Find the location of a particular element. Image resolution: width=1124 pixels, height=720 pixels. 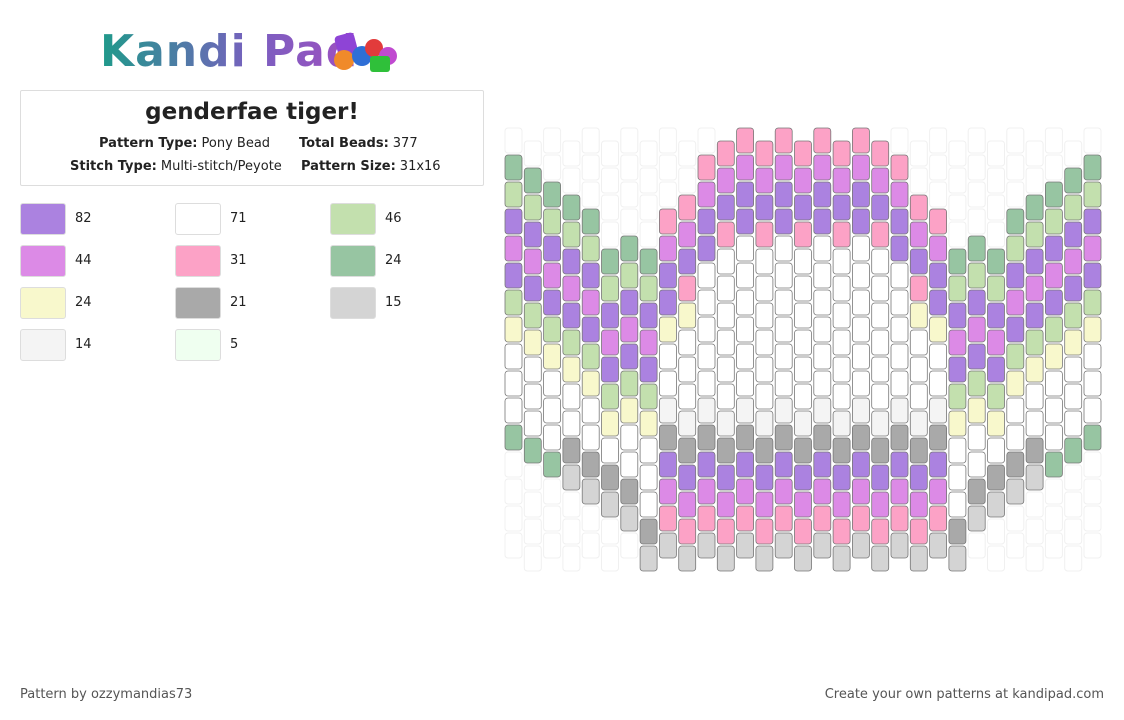

bead-count: 24 is located at coordinates (393, 260).